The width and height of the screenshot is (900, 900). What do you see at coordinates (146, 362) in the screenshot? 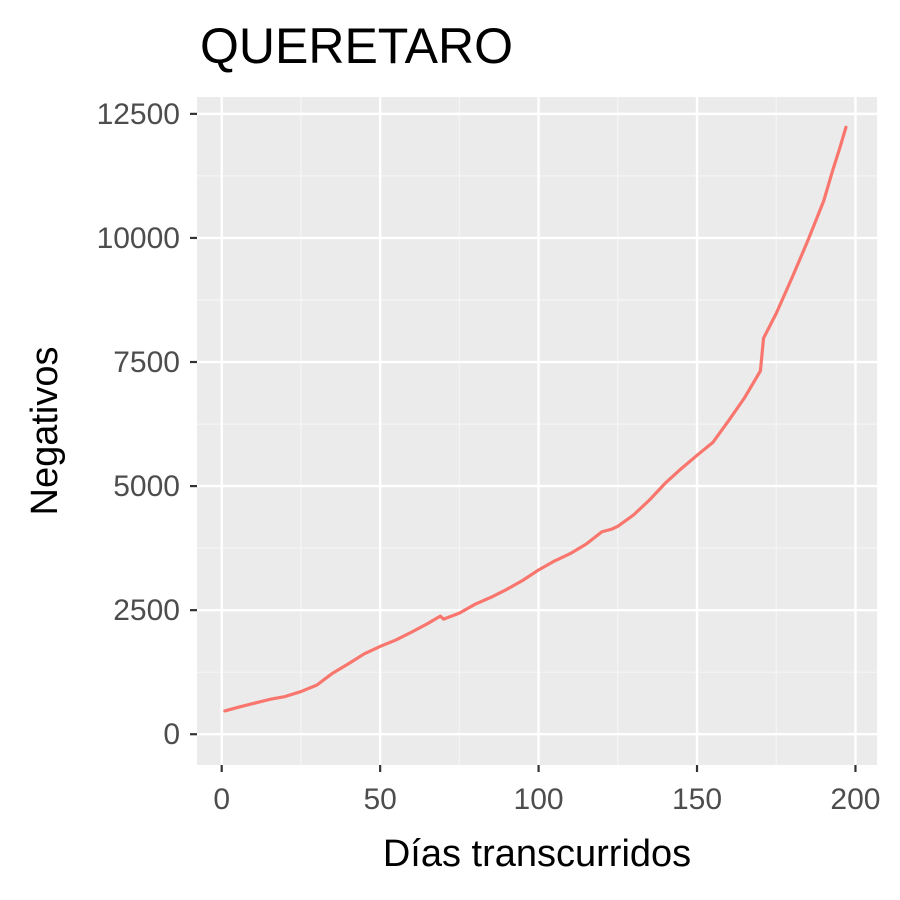
I see `y-tick-label: 7500` at bounding box center [146, 362].